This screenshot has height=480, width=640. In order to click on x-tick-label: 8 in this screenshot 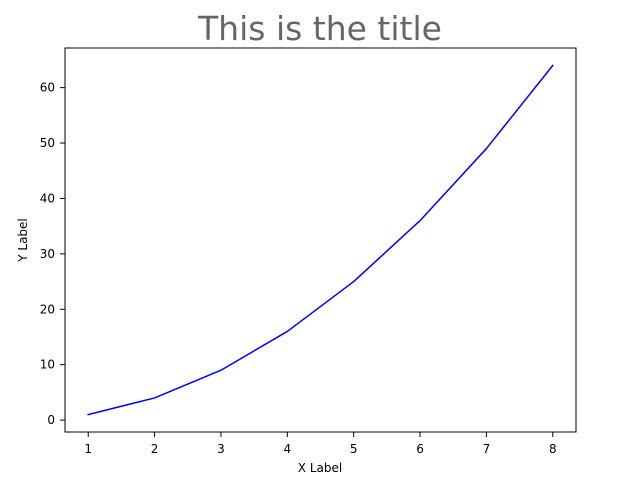, I will do `click(553, 449)`.